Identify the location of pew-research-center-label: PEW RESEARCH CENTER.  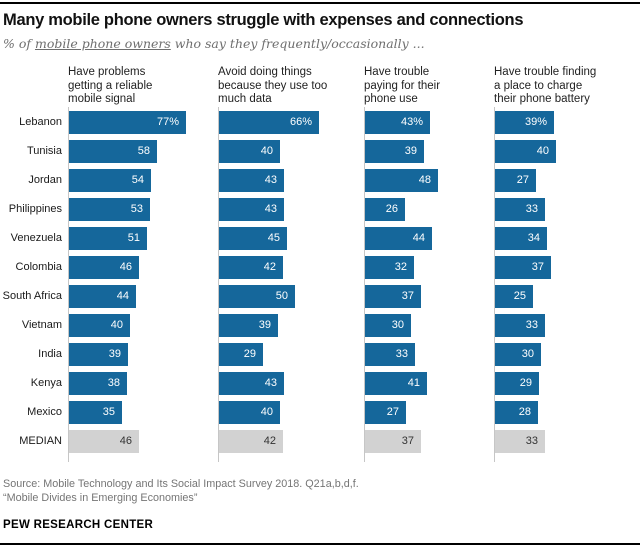
(78, 525).